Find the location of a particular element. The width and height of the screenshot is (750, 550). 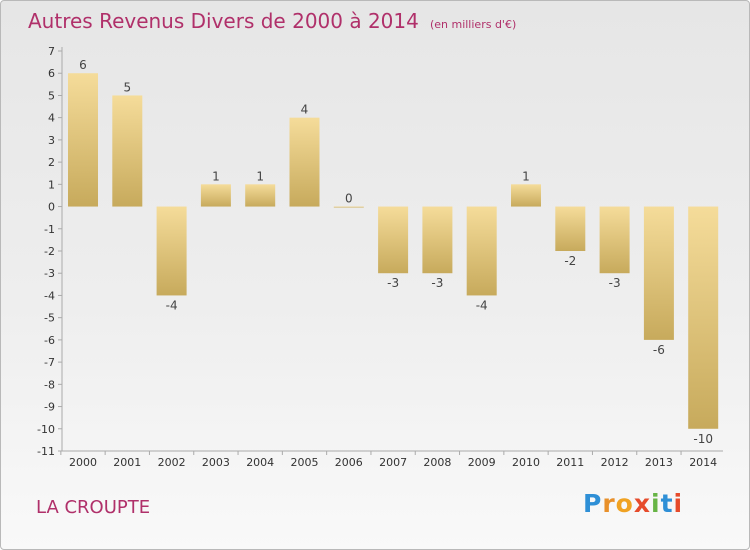

x-tick-label: 2002 is located at coordinates (172, 462).